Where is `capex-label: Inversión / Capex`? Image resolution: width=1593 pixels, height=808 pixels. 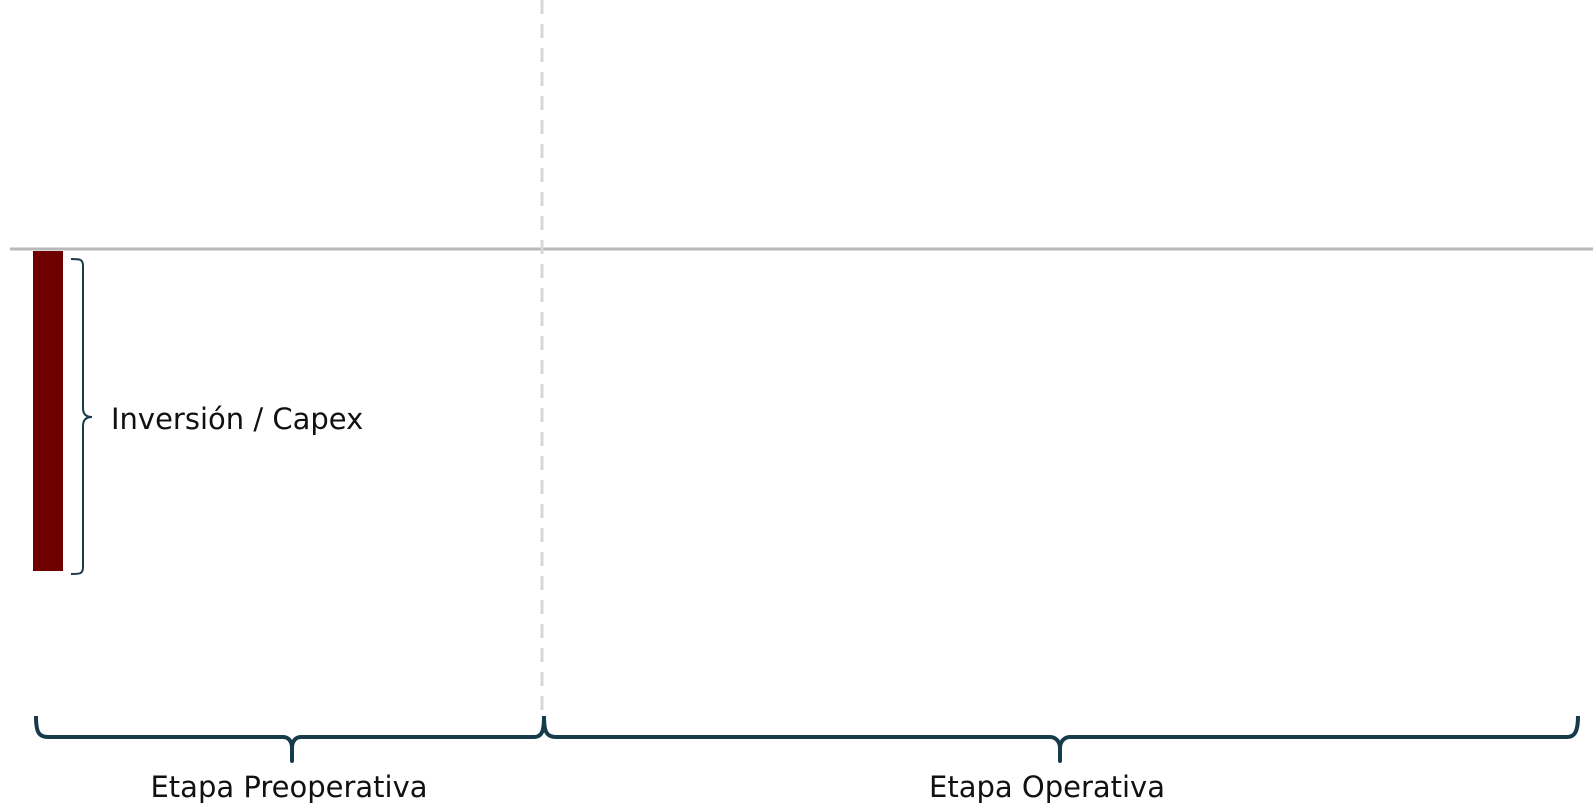 capex-label: Inversión / Capex is located at coordinates (237, 419).